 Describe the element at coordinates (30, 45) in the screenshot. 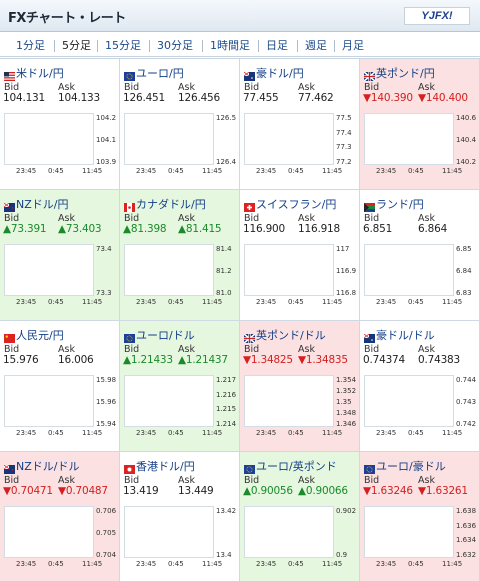

I see `tab-0: 1分足` at that location.